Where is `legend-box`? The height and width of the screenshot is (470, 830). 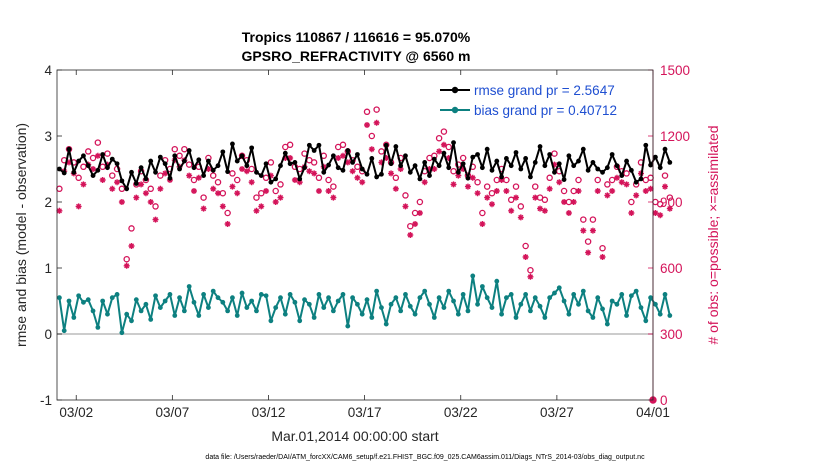
legend-box is located at coordinates (543, 100).